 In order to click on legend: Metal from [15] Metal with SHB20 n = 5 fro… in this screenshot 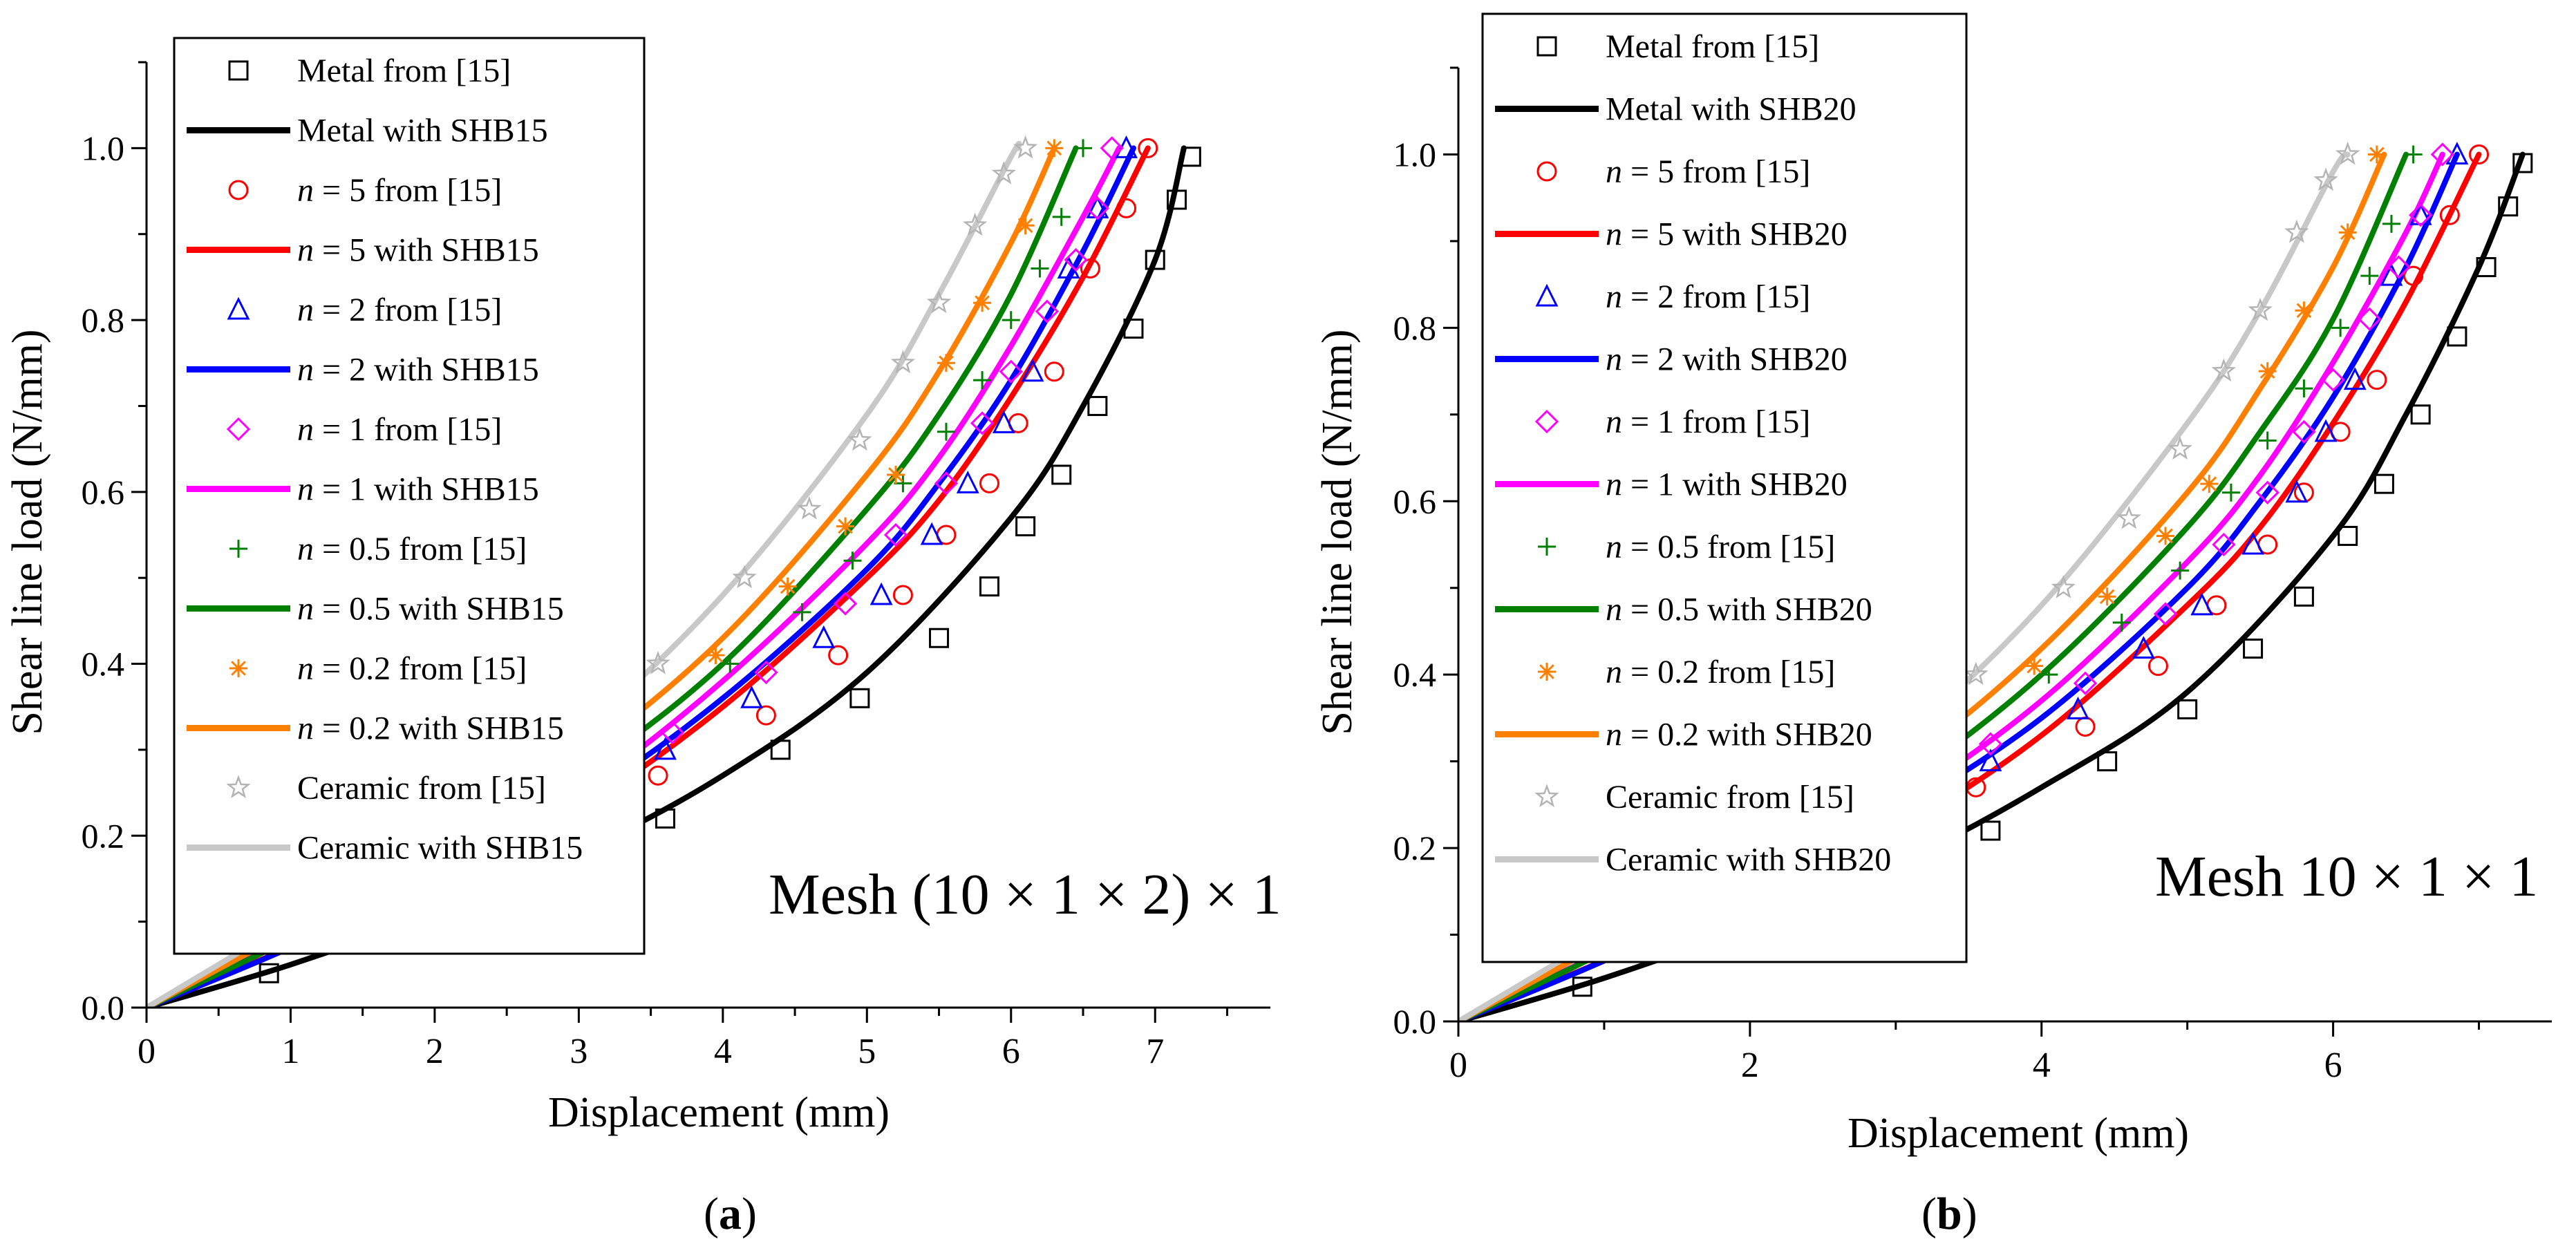, I will do `click(1724, 487)`.